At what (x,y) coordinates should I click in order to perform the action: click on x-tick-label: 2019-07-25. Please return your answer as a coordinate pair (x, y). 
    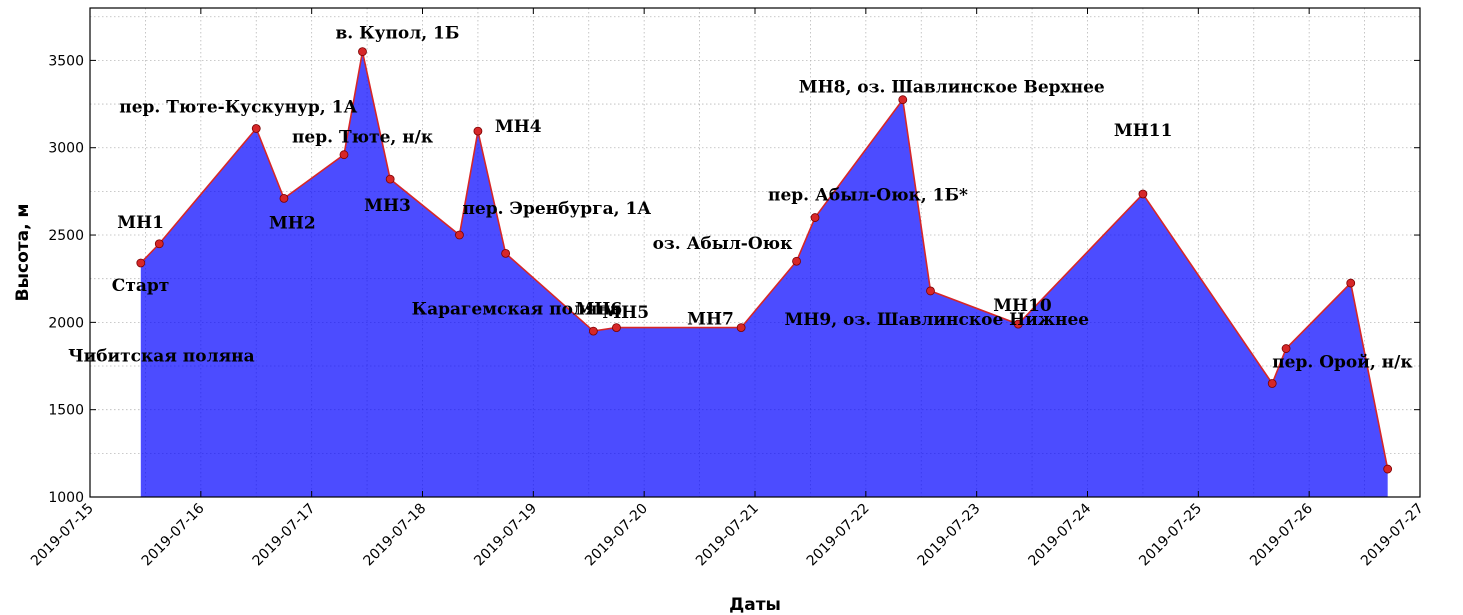
    Looking at the image, I should click on (1170, 535).